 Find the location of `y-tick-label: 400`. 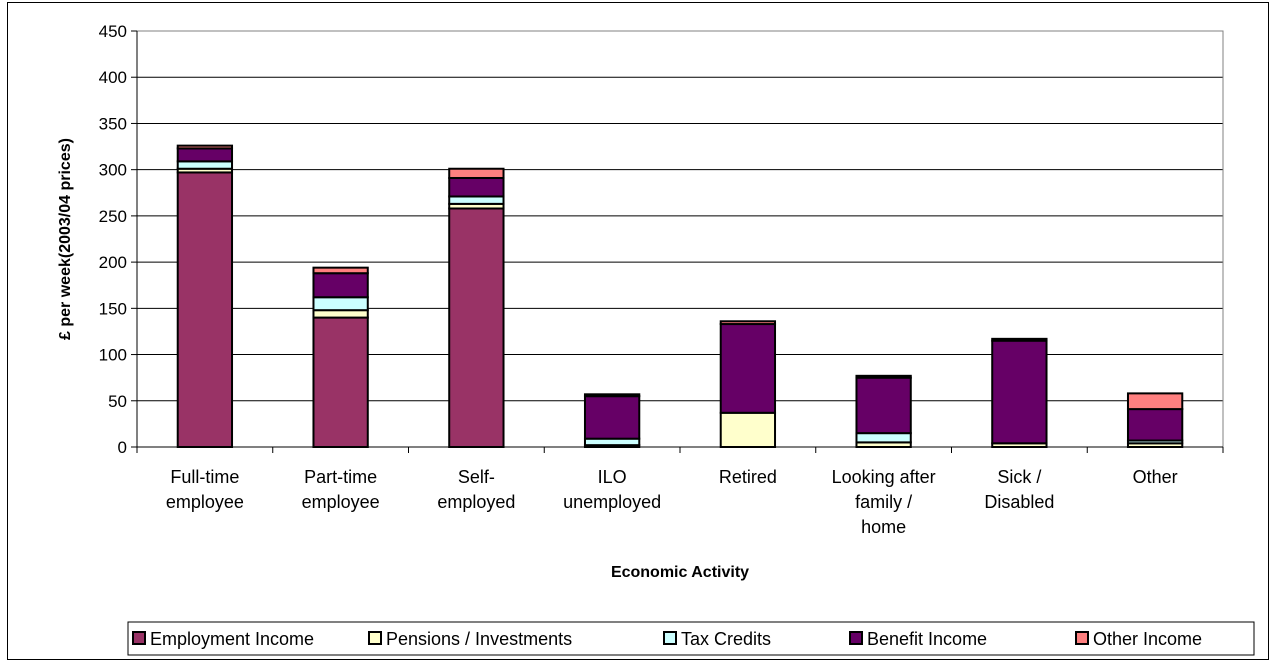

y-tick-label: 400 is located at coordinates (113, 77).